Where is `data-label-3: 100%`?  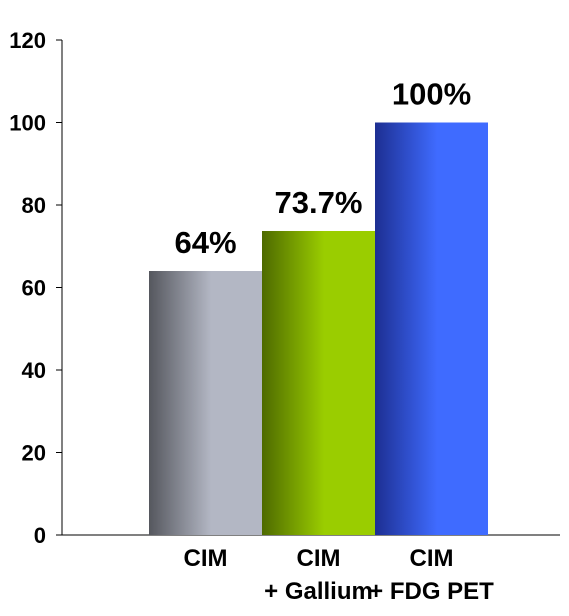
data-label-3: 100% is located at coordinates (431, 94).